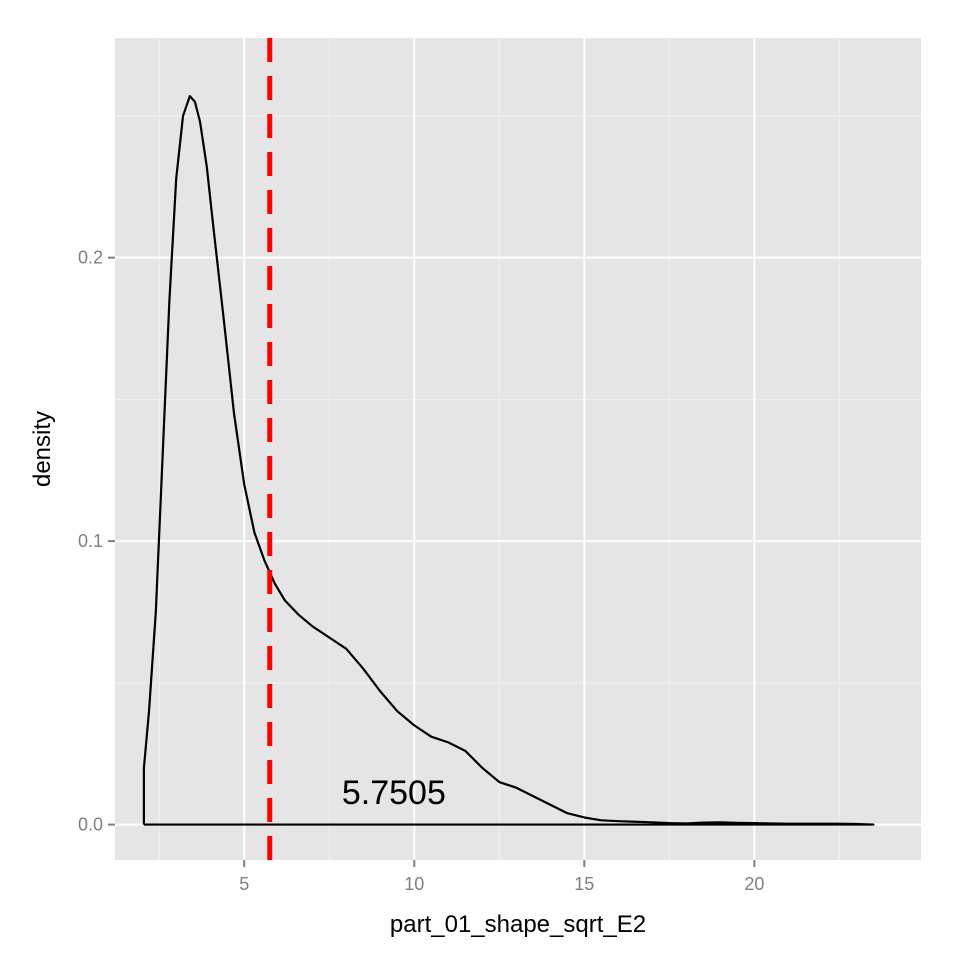 This screenshot has height=960, width=960. What do you see at coordinates (42, 449) in the screenshot?
I see `y-axis-title: density` at bounding box center [42, 449].